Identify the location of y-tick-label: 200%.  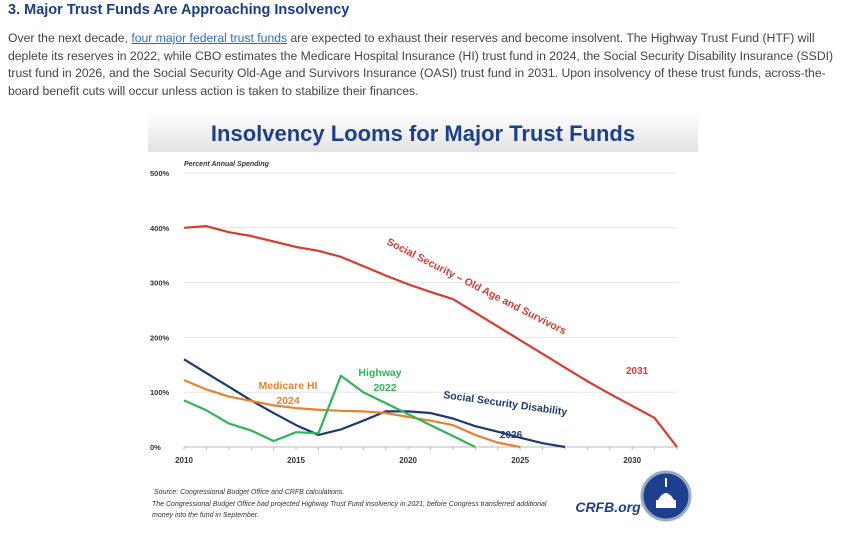
(160, 337).